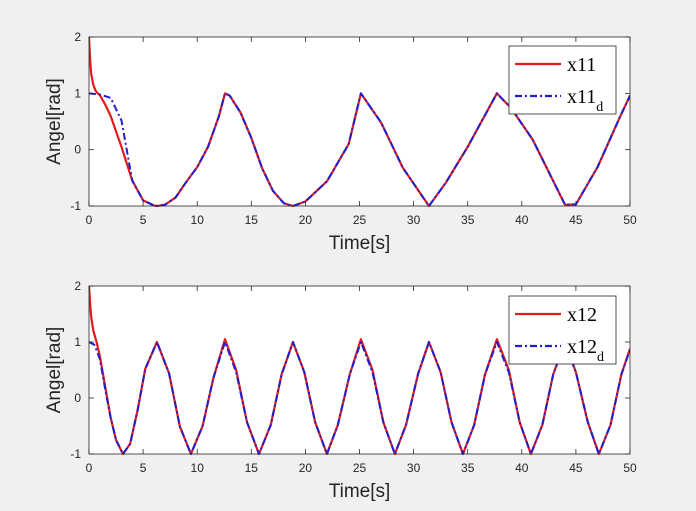  I want to click on legend-label: x11, so click(581, 65).